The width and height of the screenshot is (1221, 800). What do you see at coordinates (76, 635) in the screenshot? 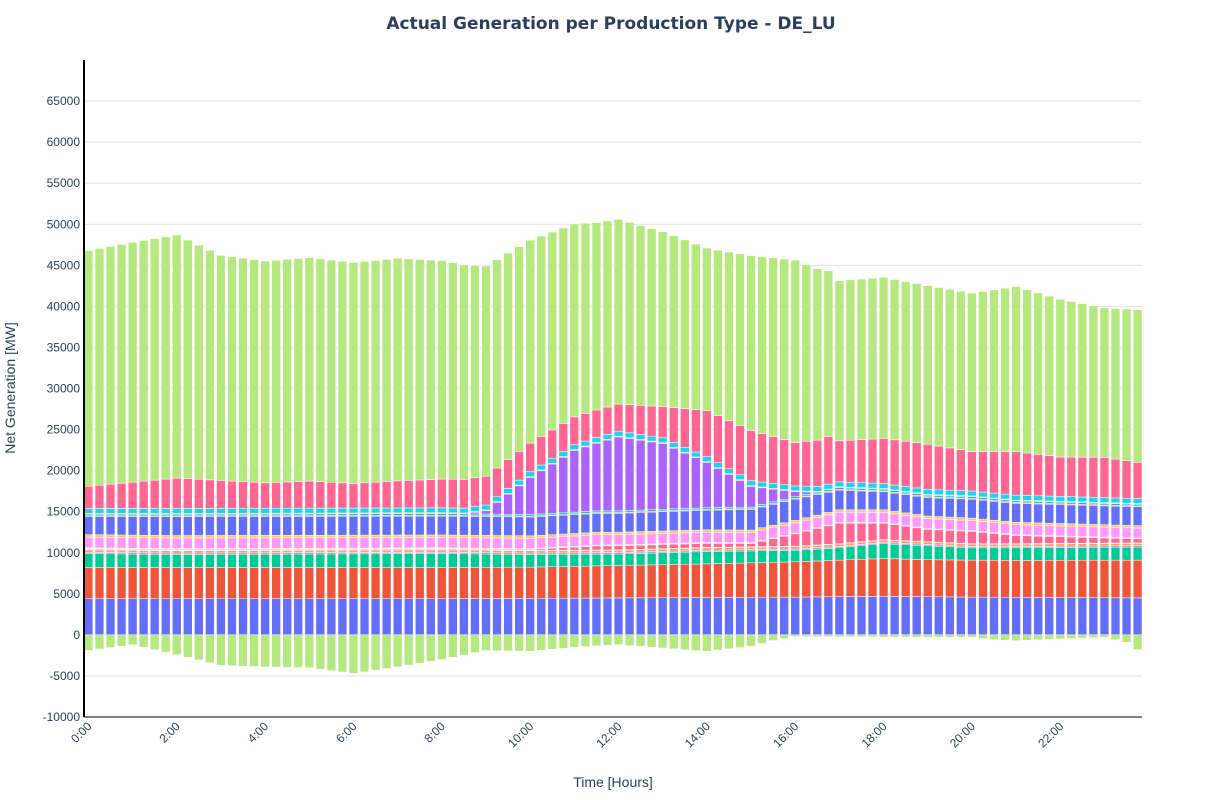
I see `y-tick-label: 0` at bounding box center [76, 635].